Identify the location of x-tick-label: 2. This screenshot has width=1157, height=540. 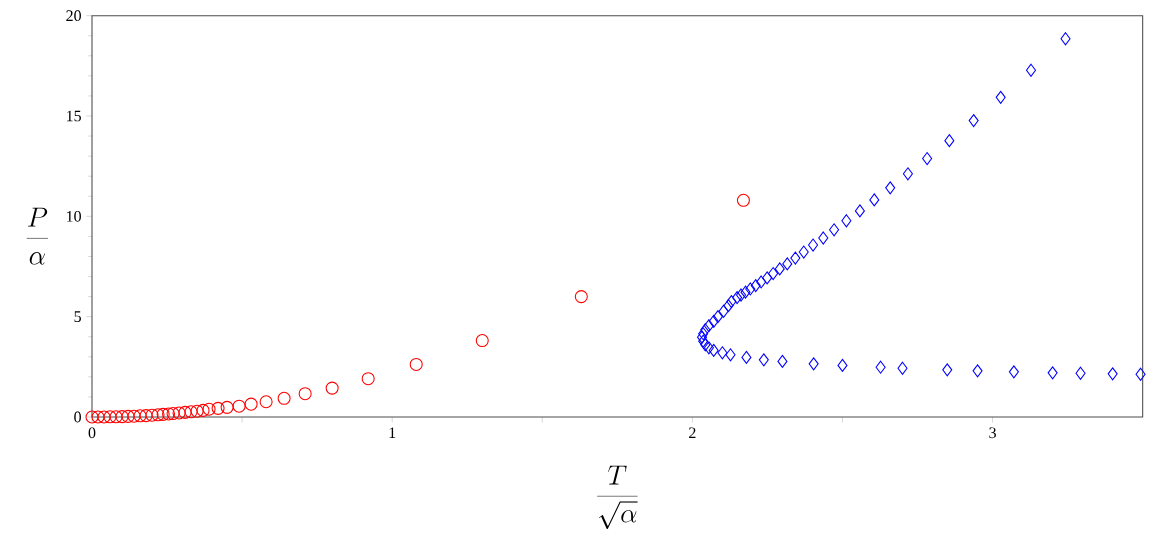
(692, 432).